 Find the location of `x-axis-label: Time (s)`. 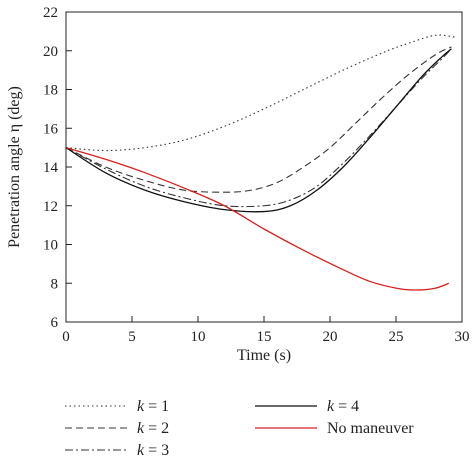

x-axis-label: Time (s) is located at coordinates (264, 355).